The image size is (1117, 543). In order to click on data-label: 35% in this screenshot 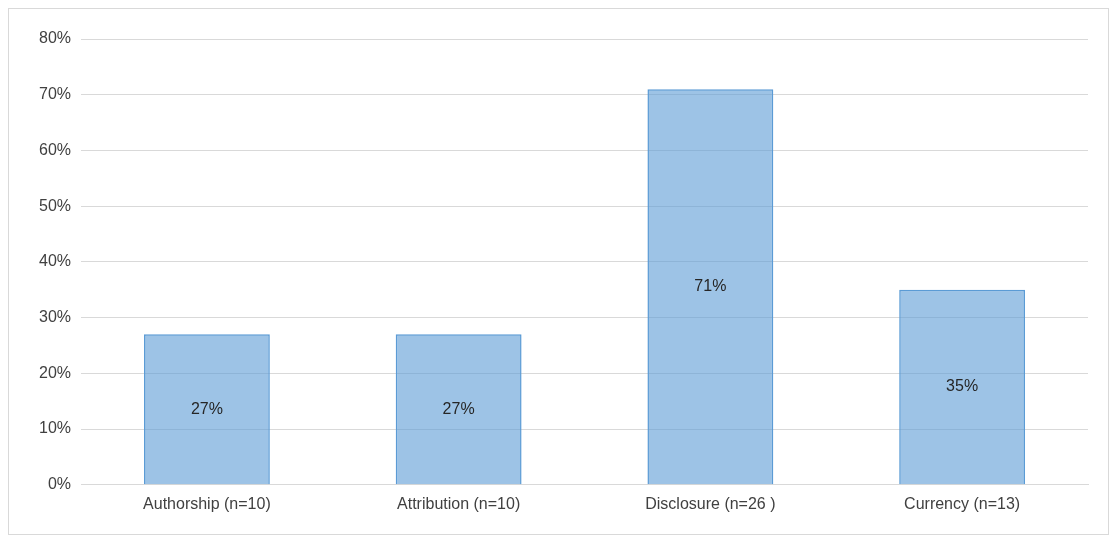, I will do `click(962, 386)`.